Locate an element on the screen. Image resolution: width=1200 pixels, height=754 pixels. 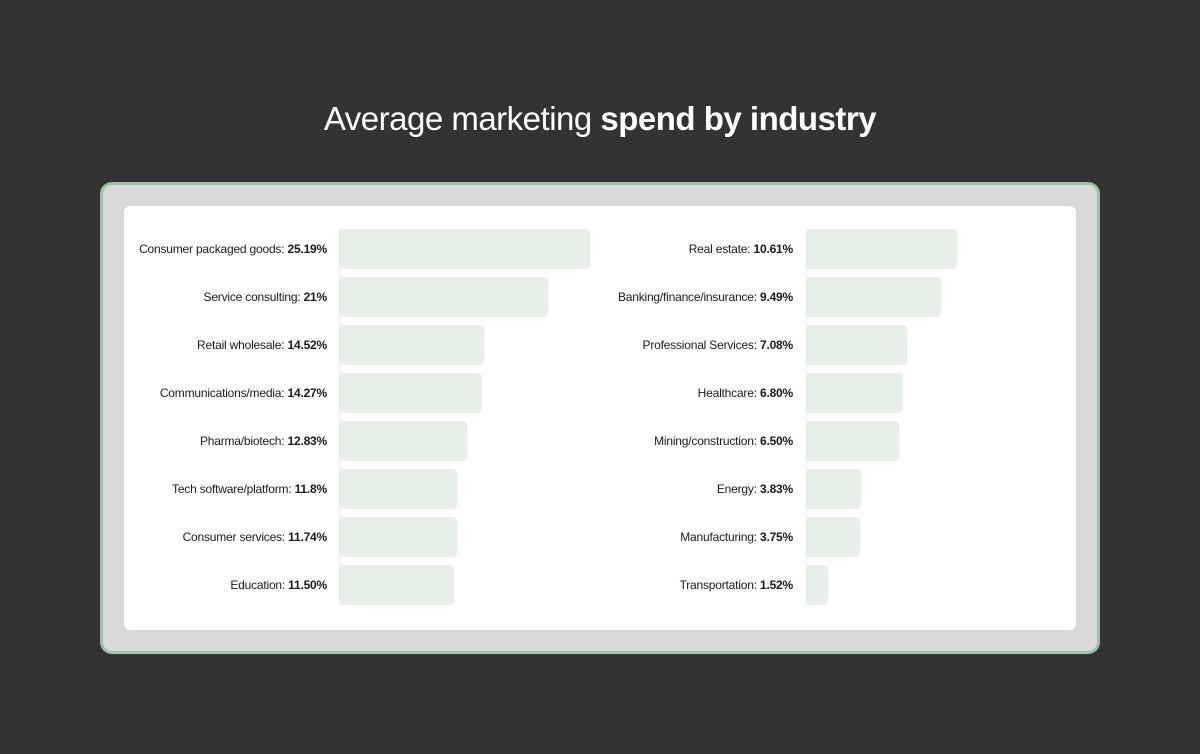
bar-category: Professional Services: is located at coordinates (701, 345).